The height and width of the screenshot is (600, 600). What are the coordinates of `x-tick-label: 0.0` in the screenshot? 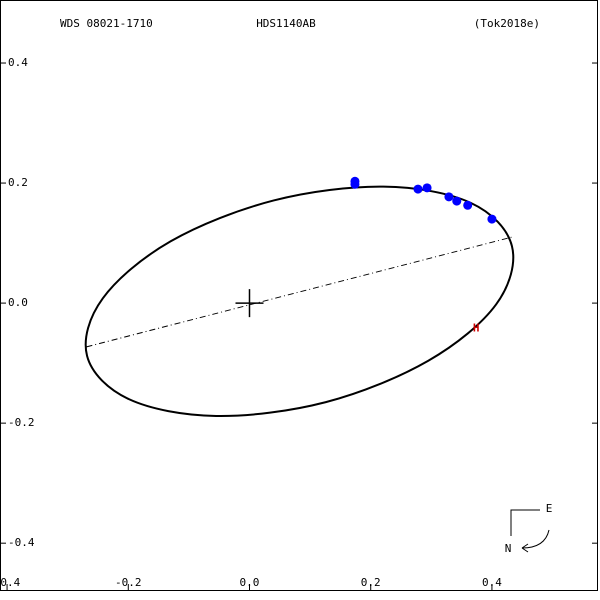 It's located at (250, 582).